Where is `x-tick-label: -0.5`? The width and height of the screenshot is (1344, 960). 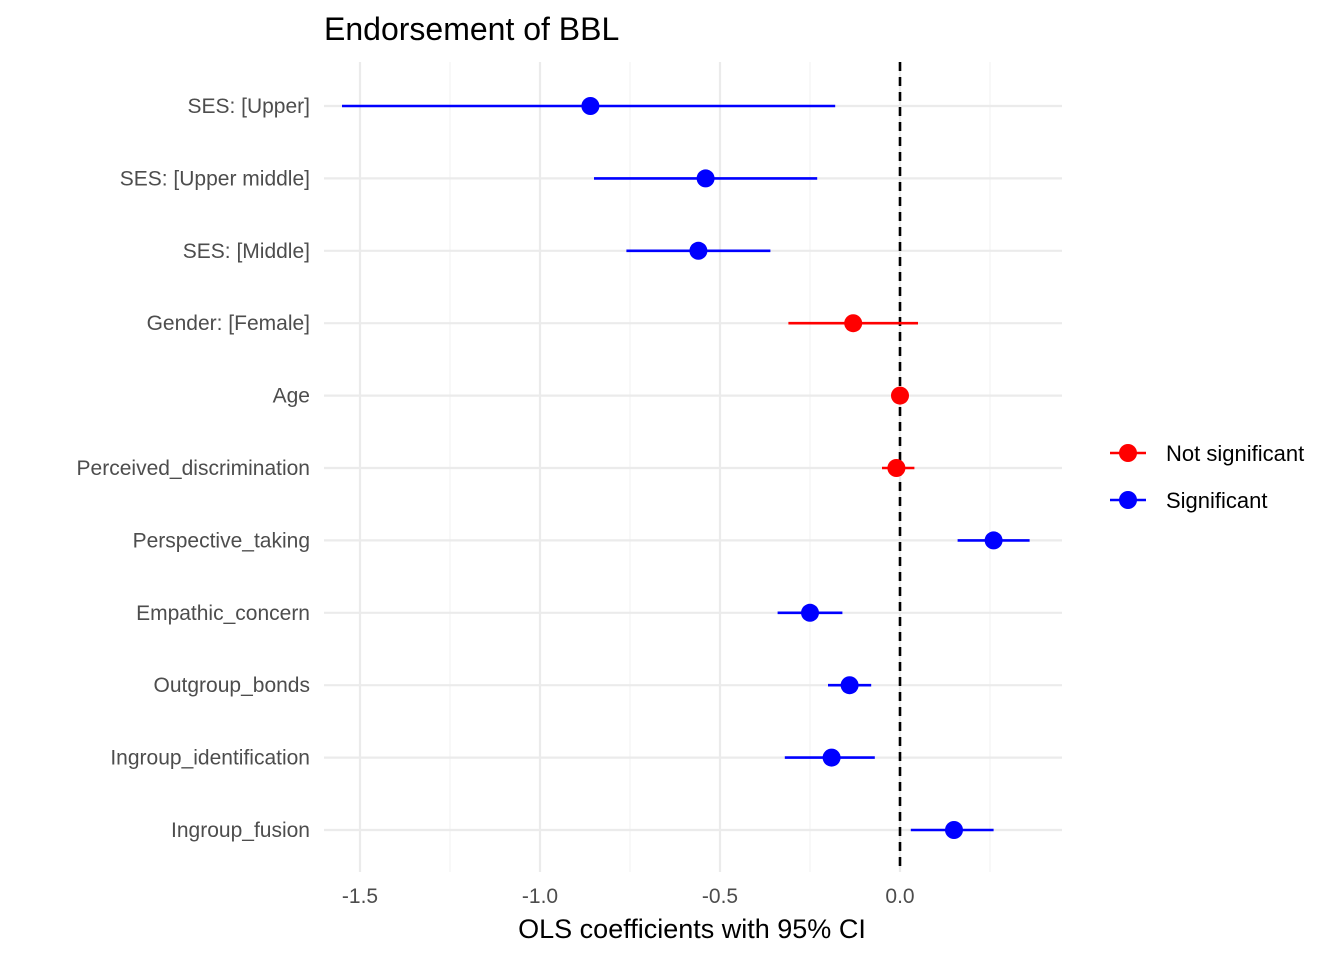
x-tick-label: -0.5 is located at coordinates (720, 896).